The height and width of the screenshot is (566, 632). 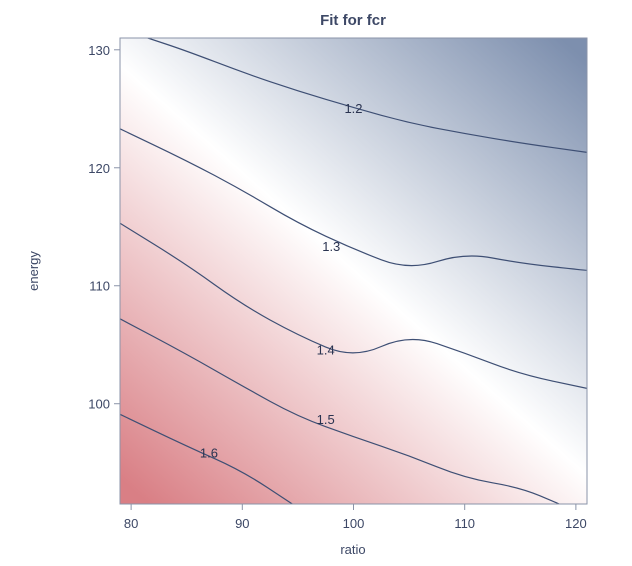 I want to click on x-tick-label: 90, so click(x=242, y=523).